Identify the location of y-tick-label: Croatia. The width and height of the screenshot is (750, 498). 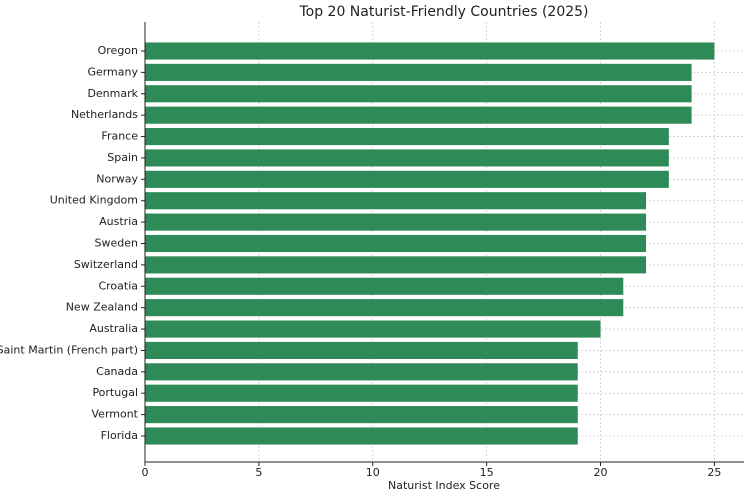
(118, 285).